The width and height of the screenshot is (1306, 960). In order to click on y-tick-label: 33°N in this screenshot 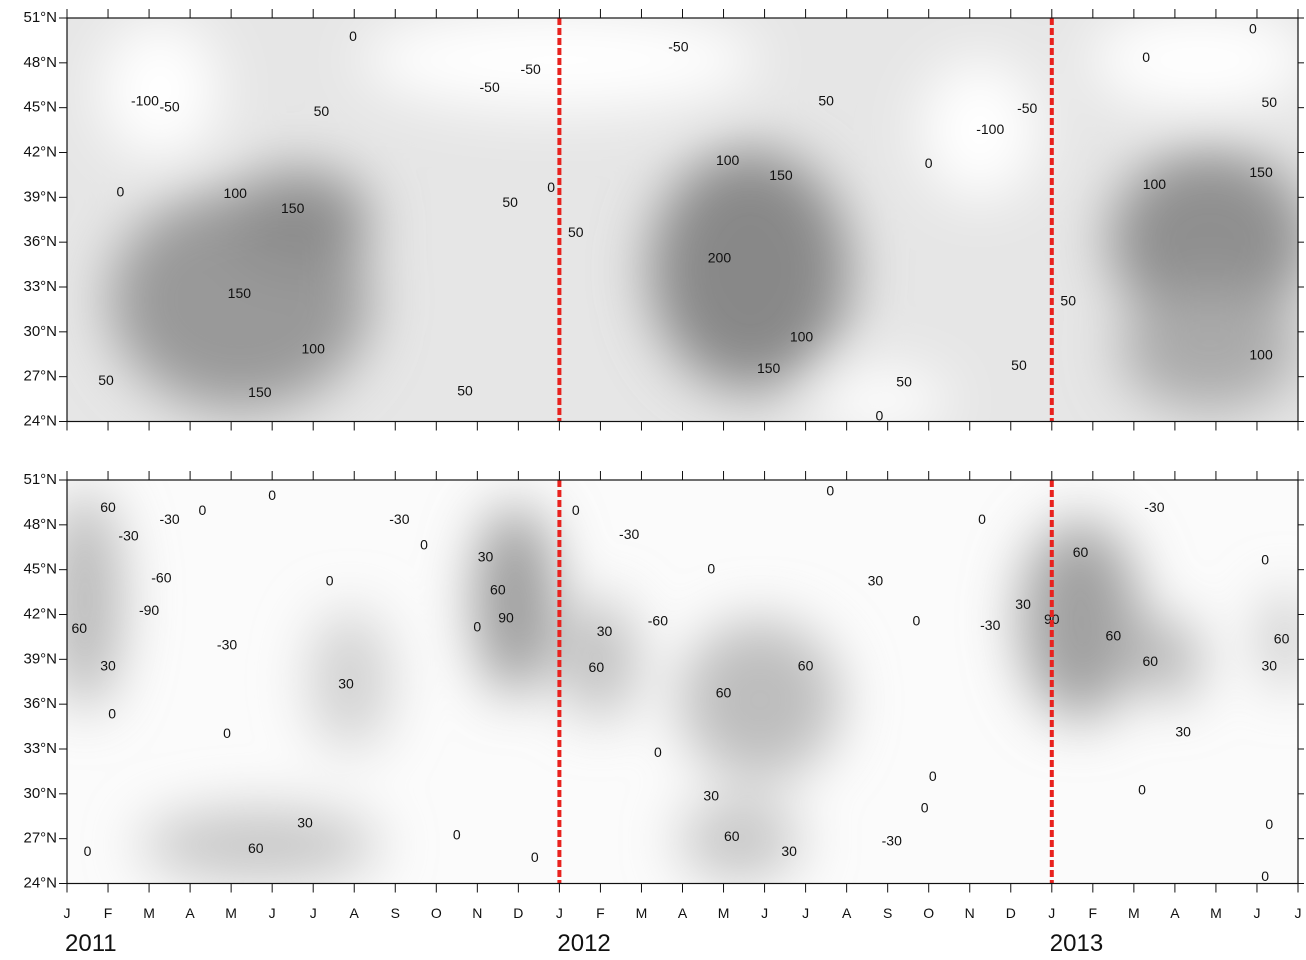, I will do `click(40, 286)`.